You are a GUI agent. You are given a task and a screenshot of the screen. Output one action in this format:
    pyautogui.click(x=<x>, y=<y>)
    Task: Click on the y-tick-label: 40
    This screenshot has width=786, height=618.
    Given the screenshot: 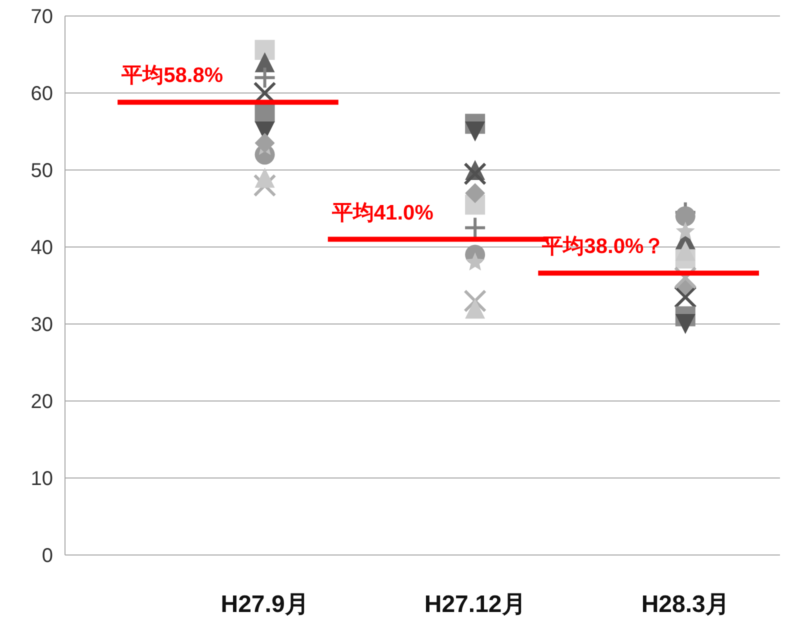 What is the action you would take?
    pyautogui.click(x=41, y=248)
    